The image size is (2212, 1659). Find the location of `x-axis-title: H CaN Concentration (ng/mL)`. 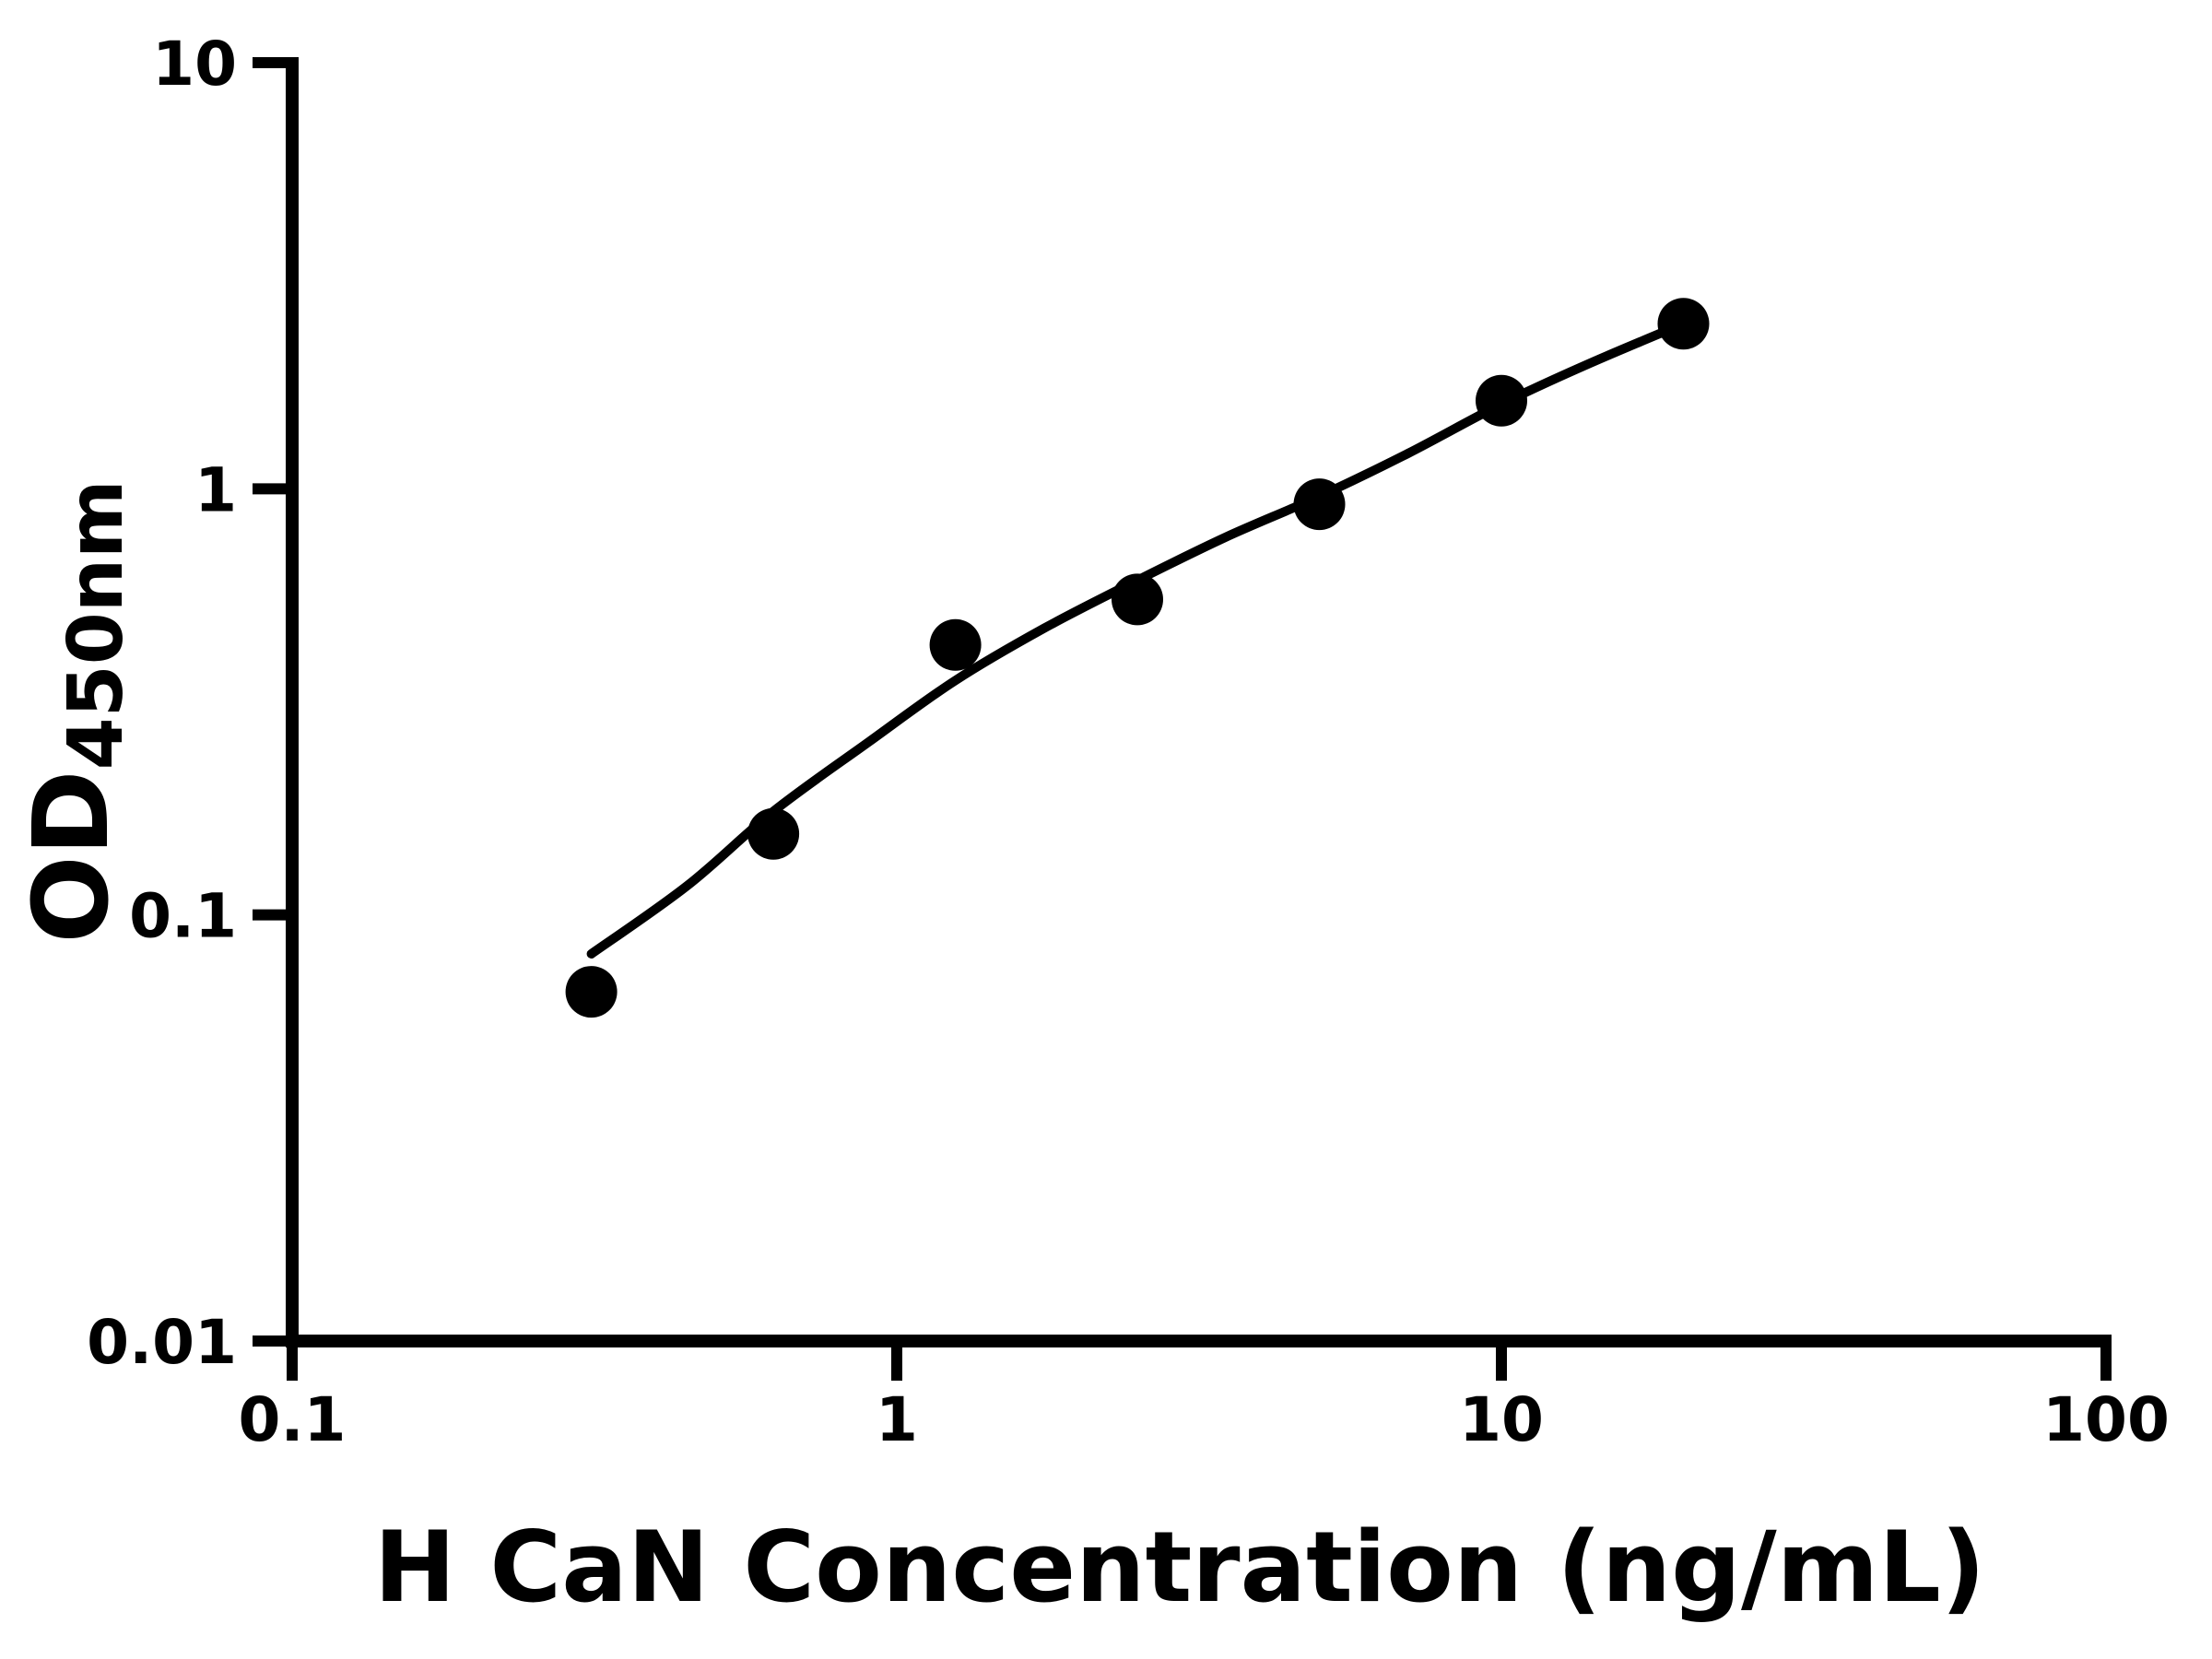

x-axis-title: H CaN Concentration (ng/mL) is located at coordinates (1179, 1567).